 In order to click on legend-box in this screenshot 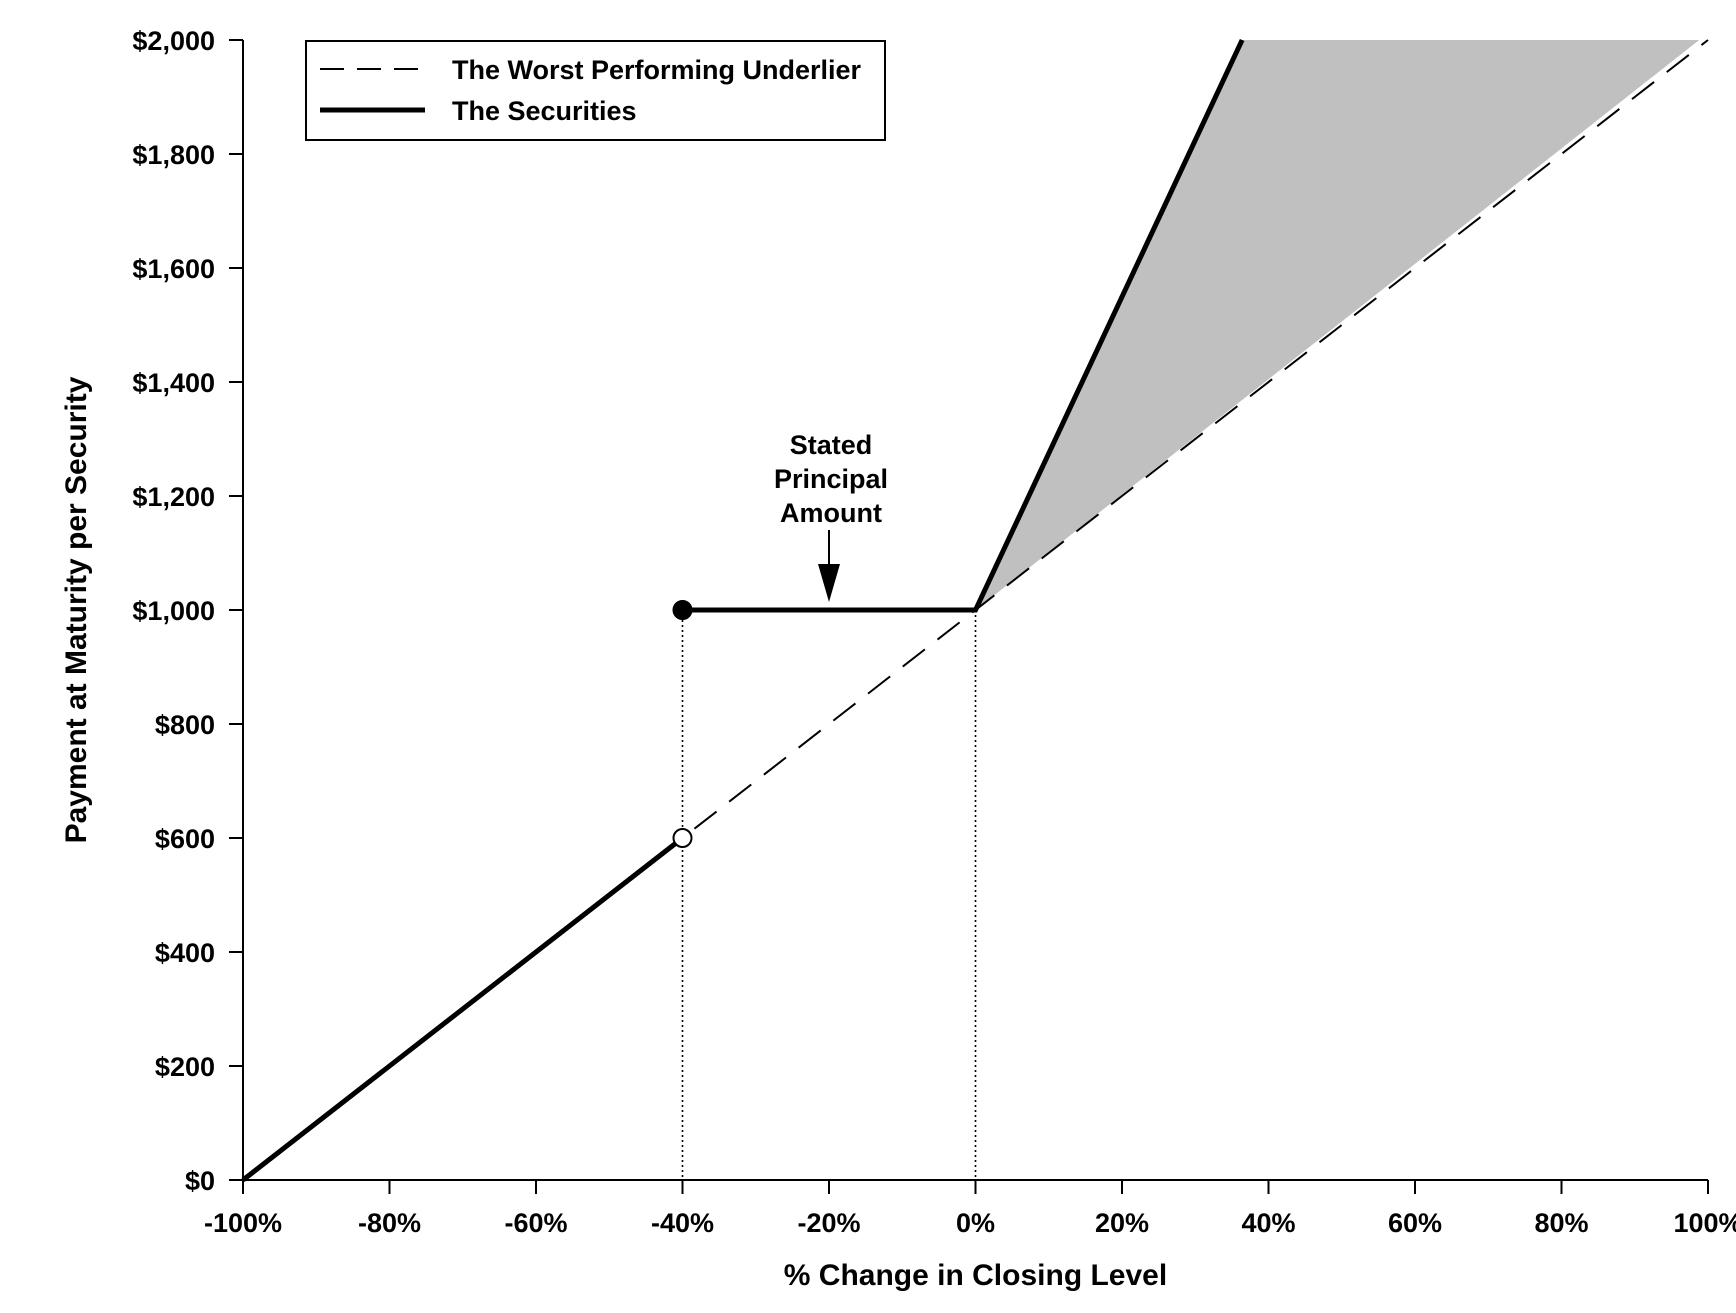, I will do `click(595, 90)`.